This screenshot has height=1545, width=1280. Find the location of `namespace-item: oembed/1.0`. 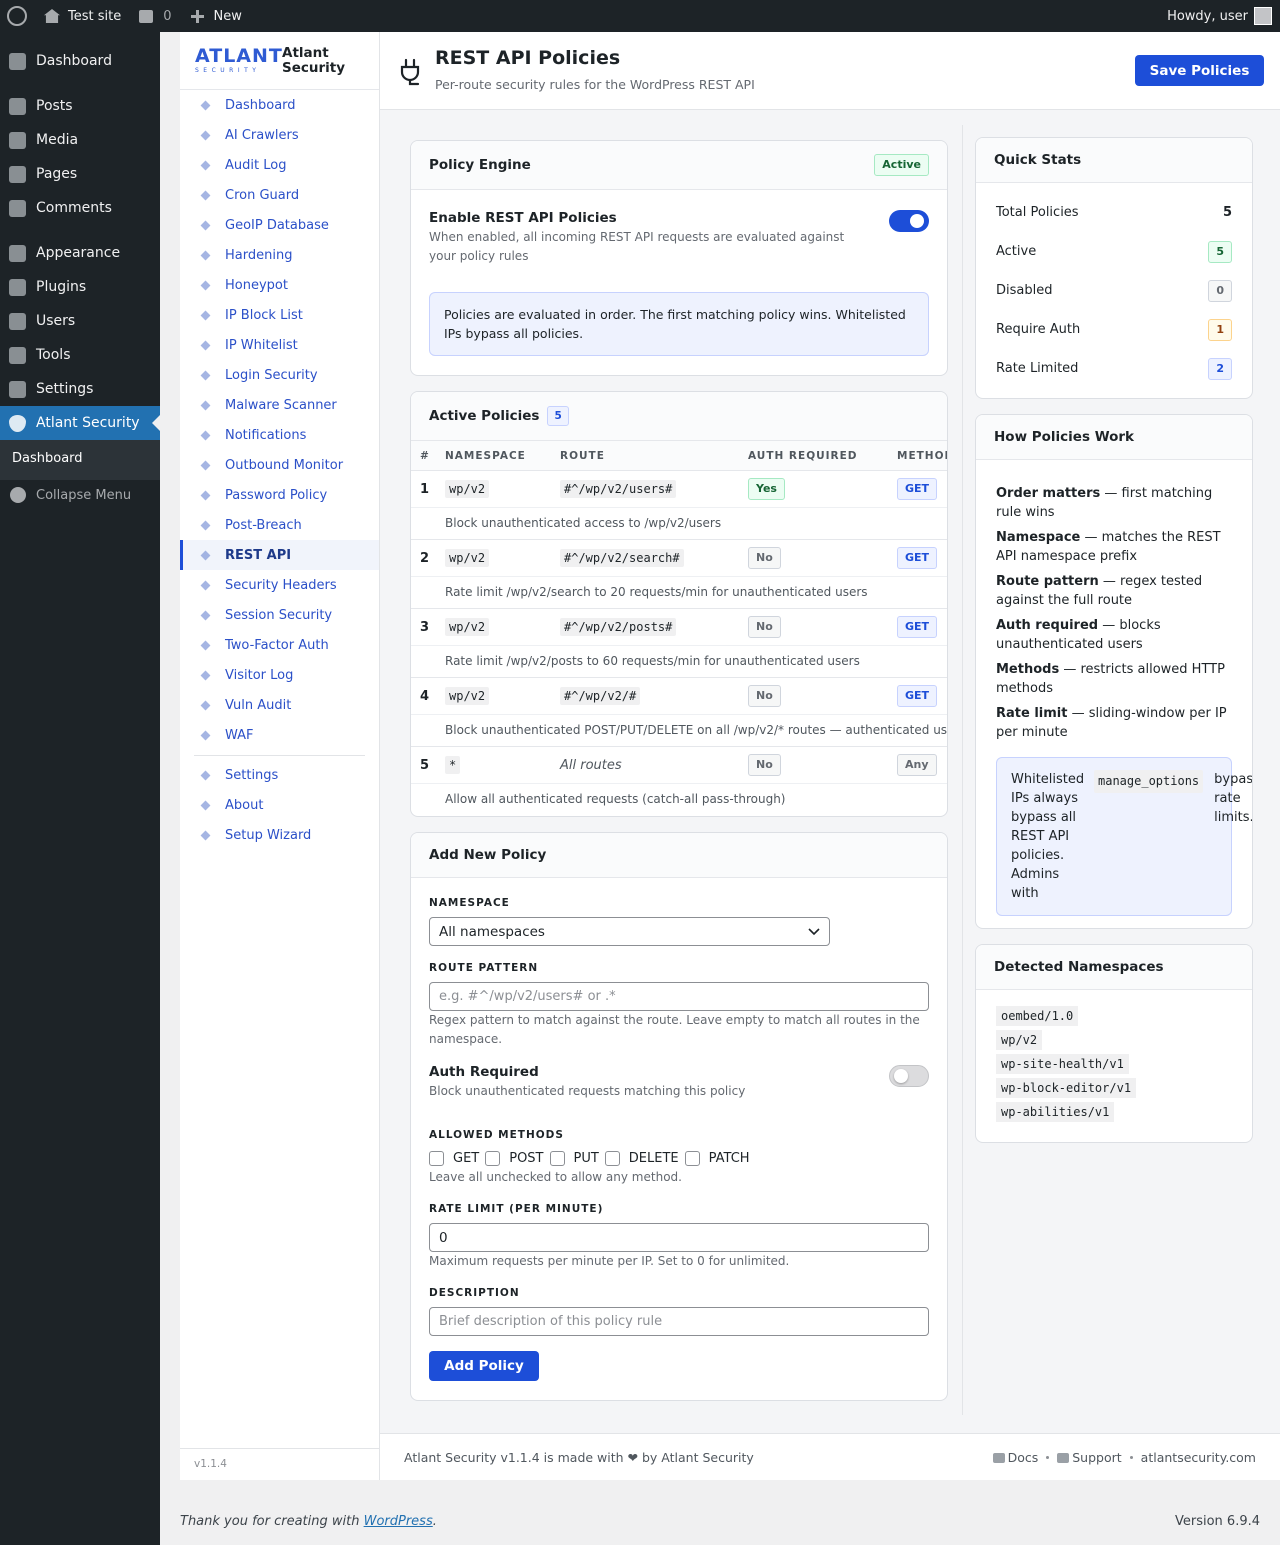

namespace-item: oembed/1.0 is located at coordinates (1114, 1016).